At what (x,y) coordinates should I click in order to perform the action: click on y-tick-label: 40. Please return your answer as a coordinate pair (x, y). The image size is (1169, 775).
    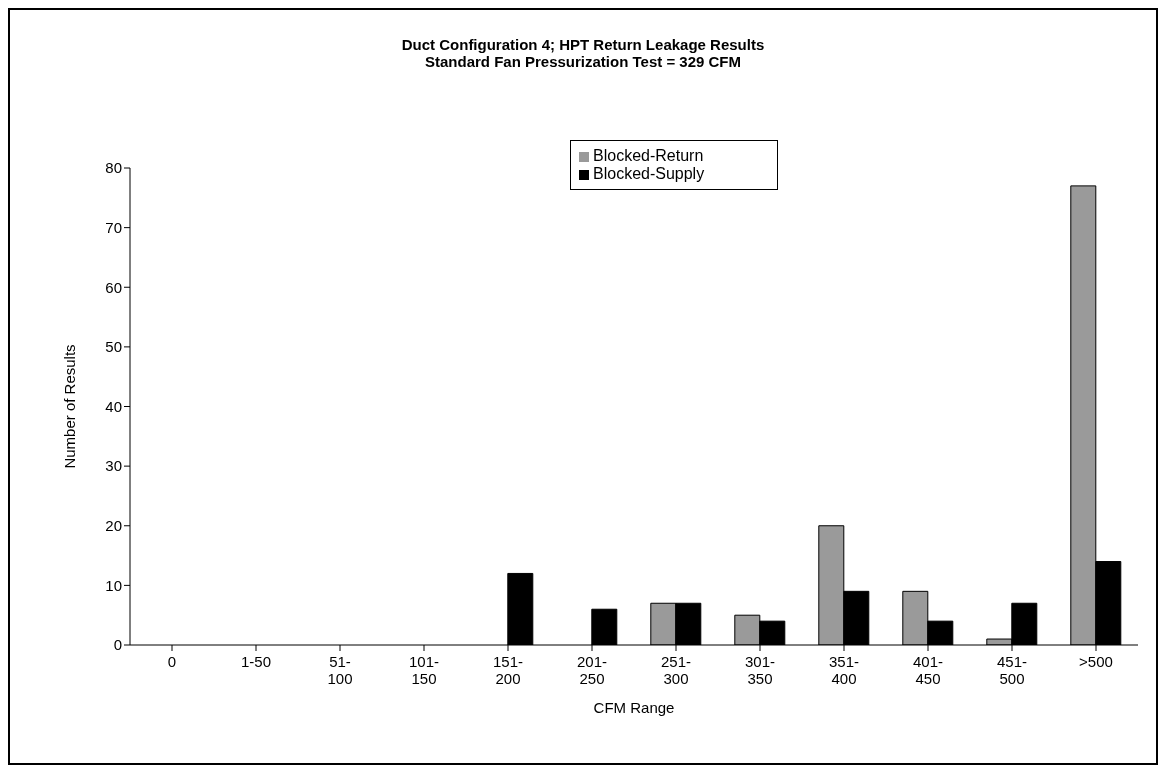
    Looking at the image, I should click on (113, 406).